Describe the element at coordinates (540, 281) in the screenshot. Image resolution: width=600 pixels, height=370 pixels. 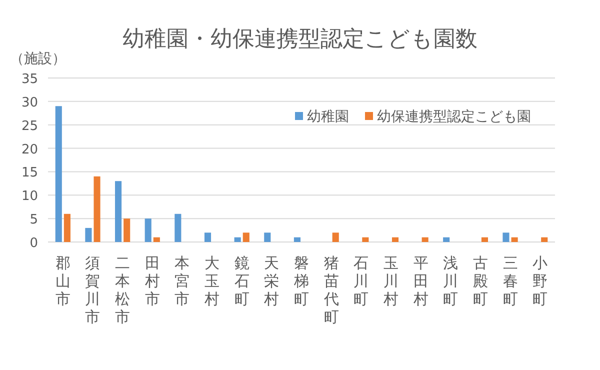
I see `x-tick-label: 小野町` at that location.